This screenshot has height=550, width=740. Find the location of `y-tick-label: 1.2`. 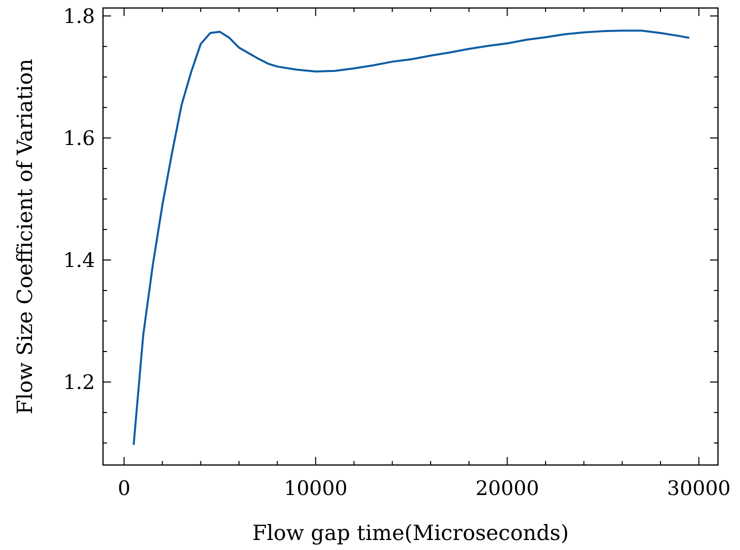

y-tick-label: 1.2 is located at coordinates (79, 382).